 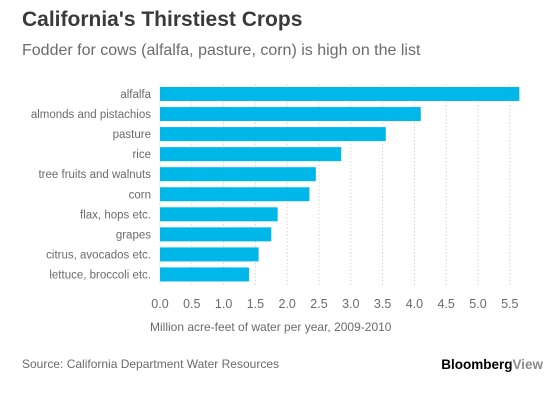 What do you see at coordinates (133, 235) in the screenshot?
I see `category-label: grapes` at bounding box center [133, 235].